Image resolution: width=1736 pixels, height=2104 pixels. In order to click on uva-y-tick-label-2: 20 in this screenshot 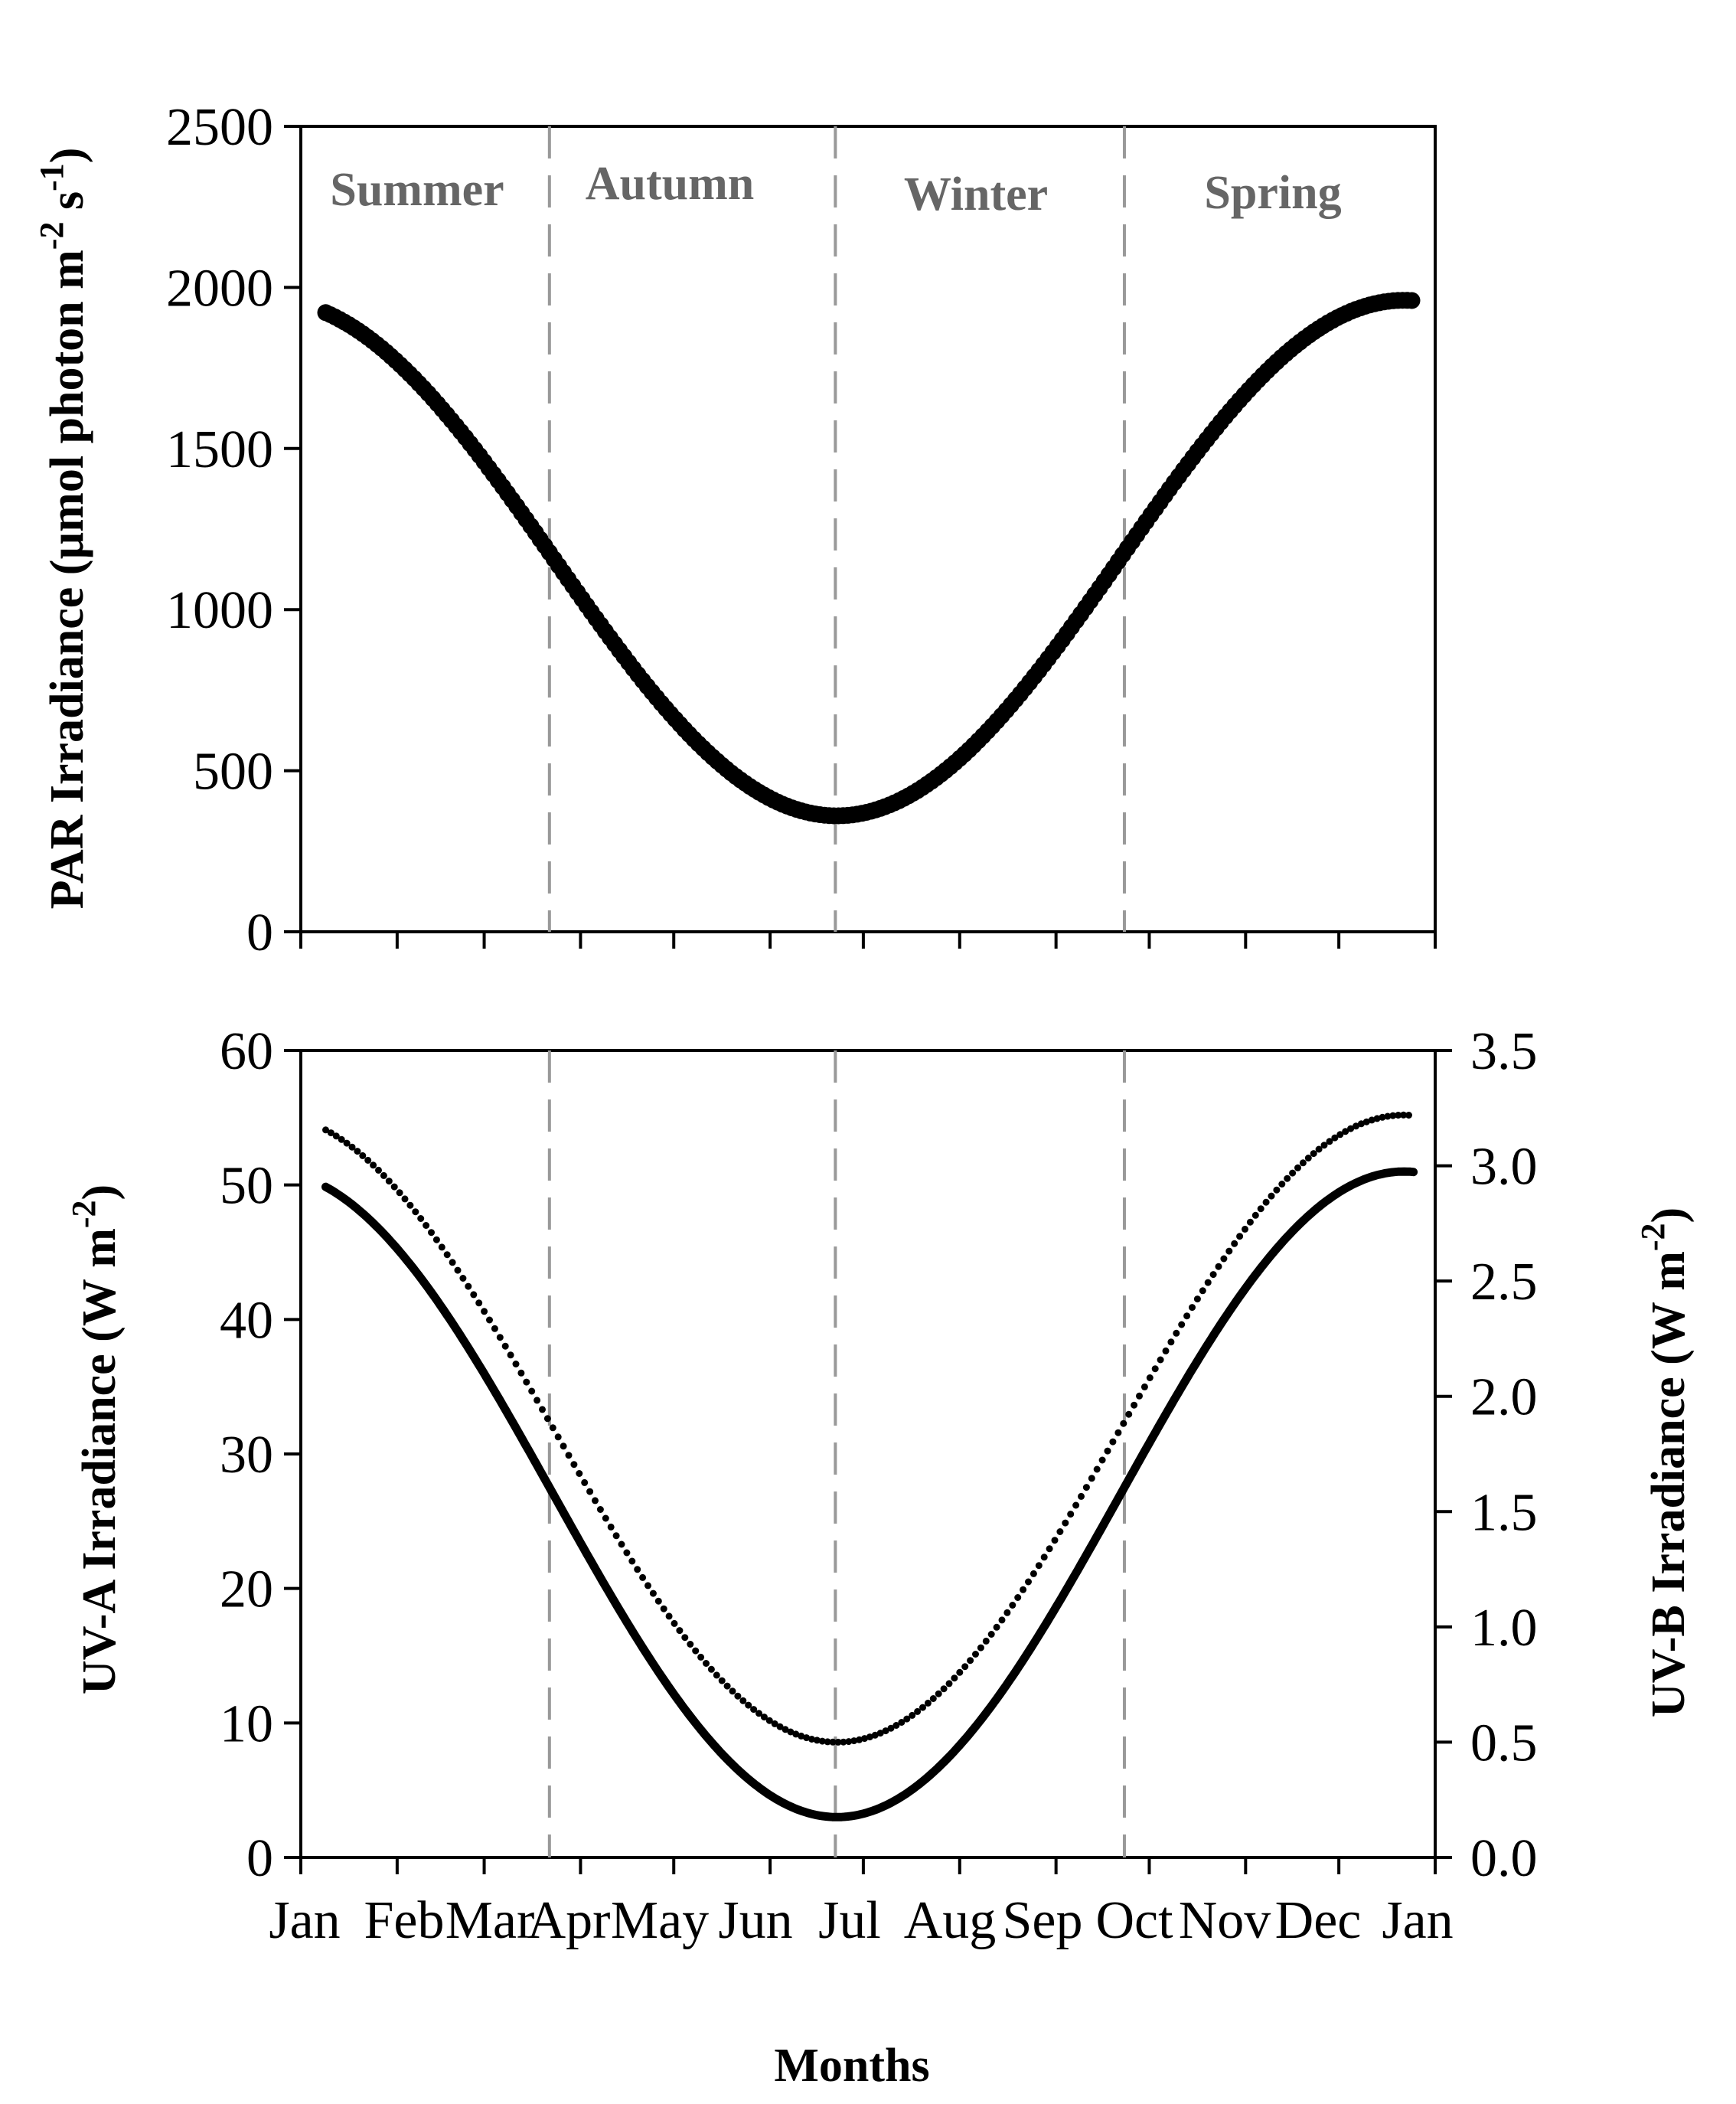, I will do `click(246, 1590)`.